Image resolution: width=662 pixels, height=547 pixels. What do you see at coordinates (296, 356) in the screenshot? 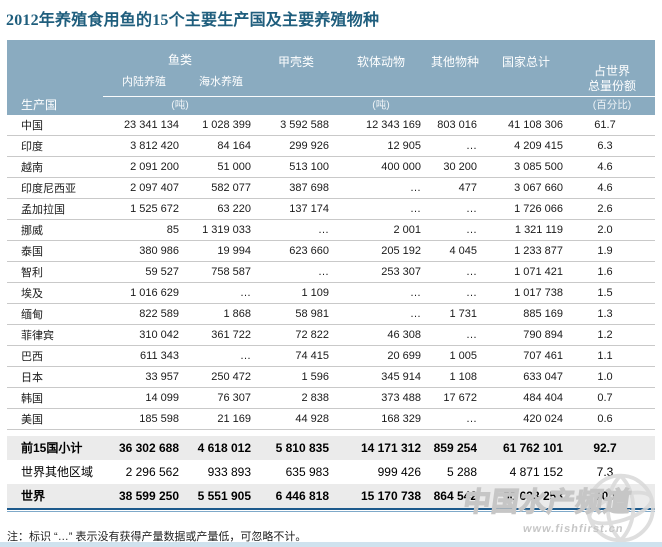
I see `value-cell: 74 415` at bounding box center [296, 356].